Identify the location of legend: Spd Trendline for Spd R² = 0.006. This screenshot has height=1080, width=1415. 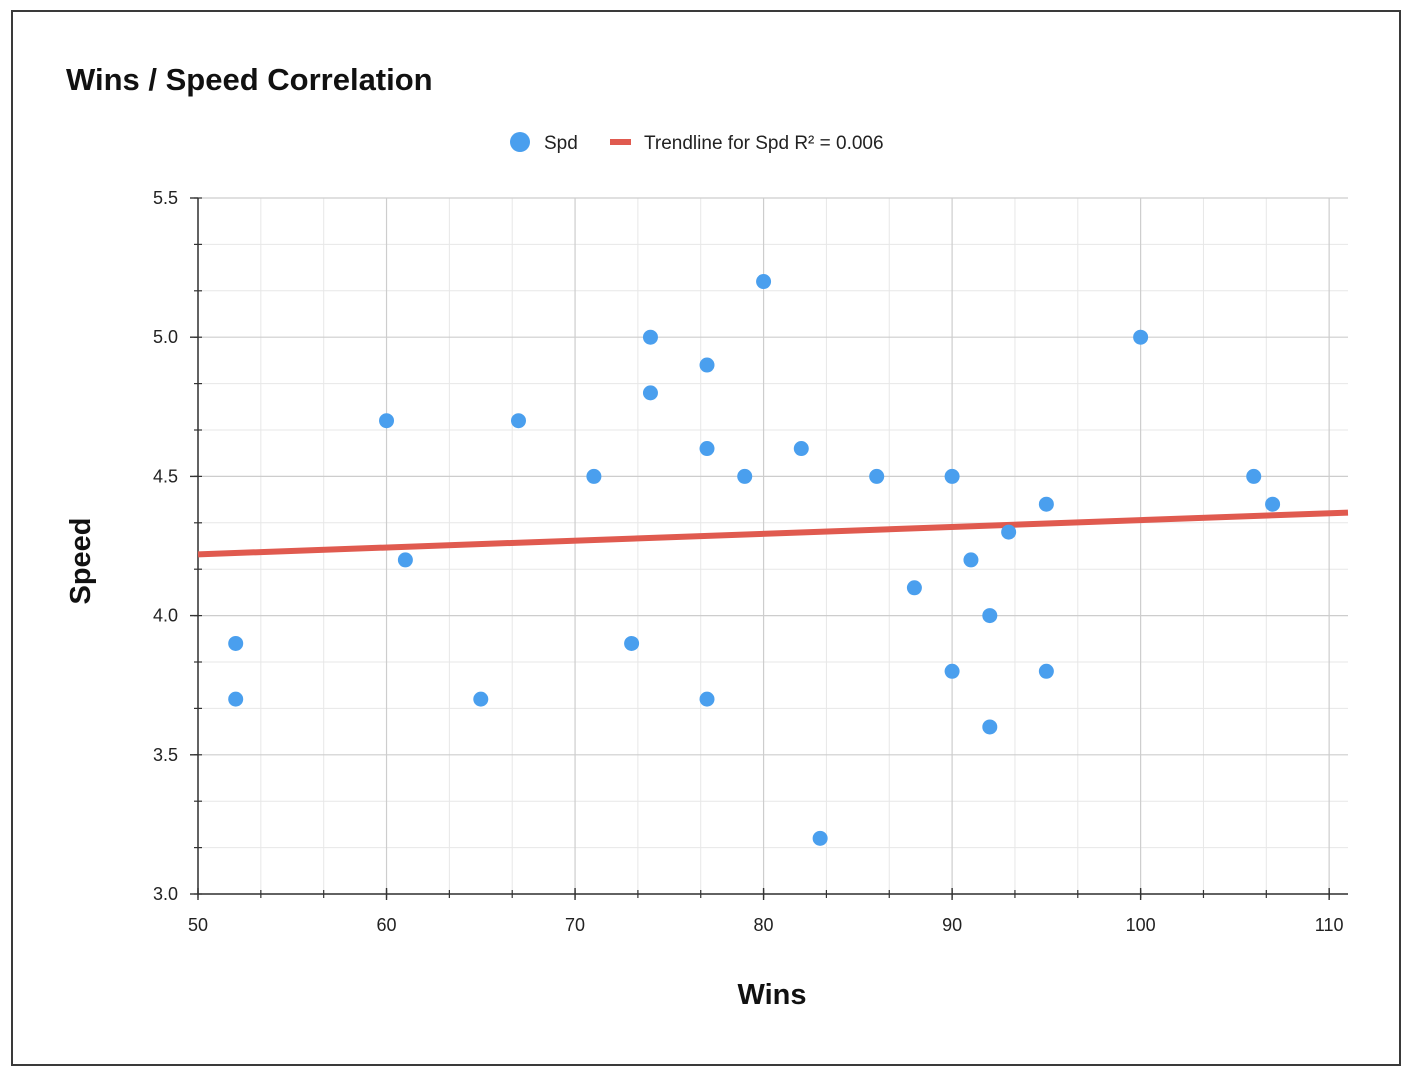
(697, 143).